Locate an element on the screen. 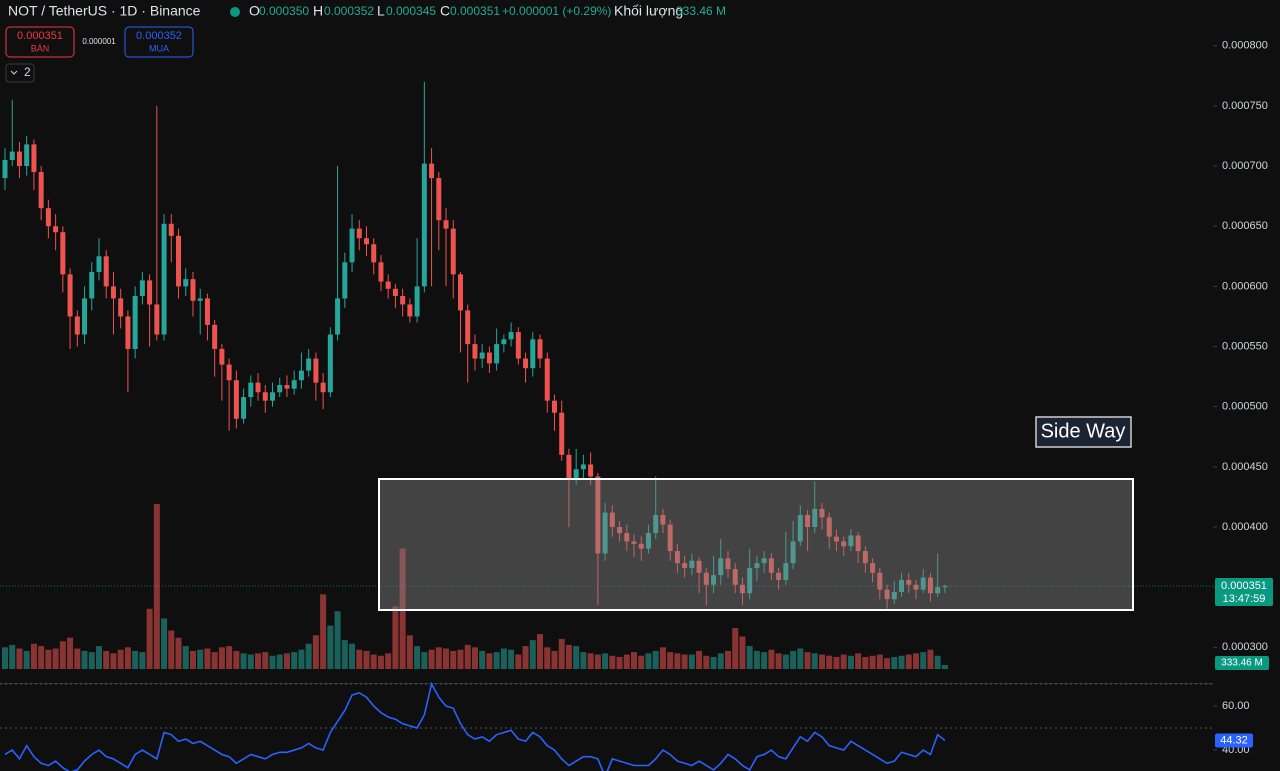 This screenshot has width=1280, height=771. y-tick-label: 0.000800 is located at coordinates (1245, 46).